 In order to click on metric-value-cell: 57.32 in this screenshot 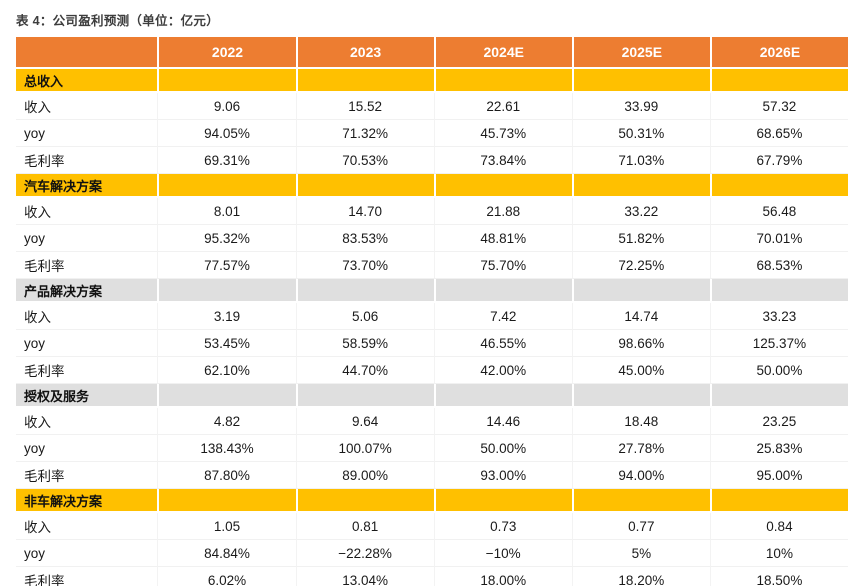, I will do `click(778, 106)`.